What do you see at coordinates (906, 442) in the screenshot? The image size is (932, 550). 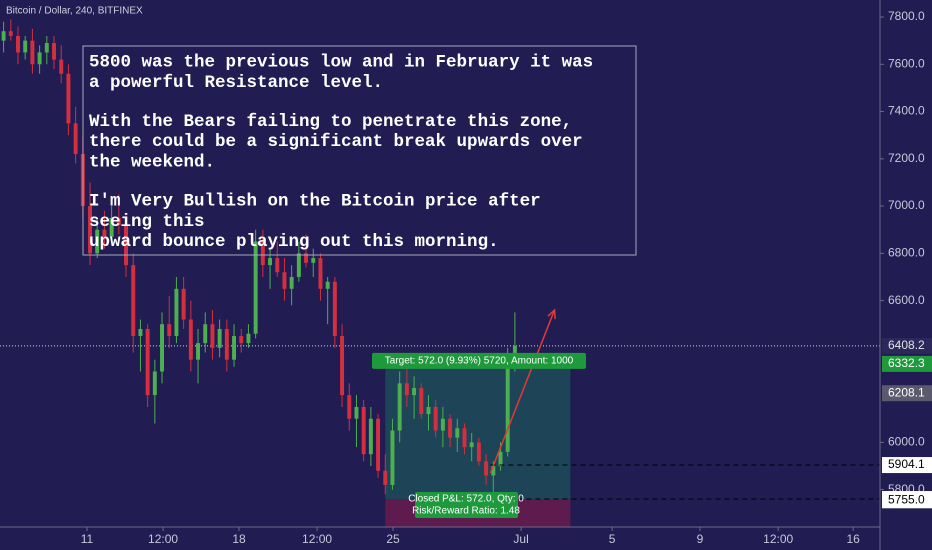 I see `y-tick-label: 6000.0` at bounding box center [906, 442].